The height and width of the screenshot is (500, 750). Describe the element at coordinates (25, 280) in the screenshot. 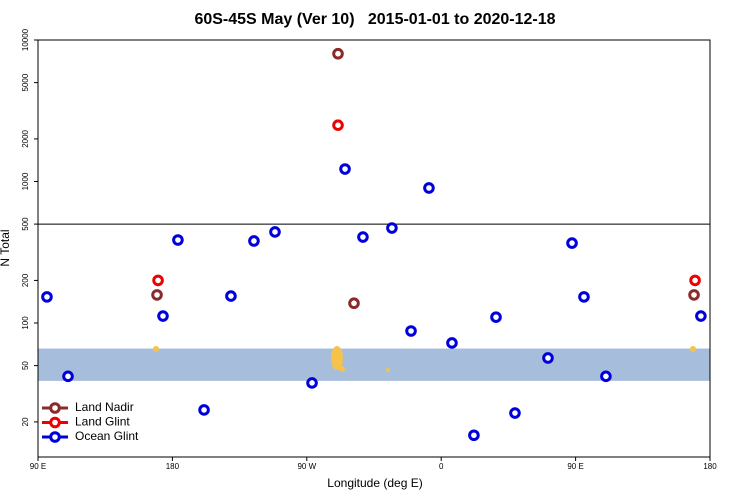

I see `y-tick-label: 200` at that location.